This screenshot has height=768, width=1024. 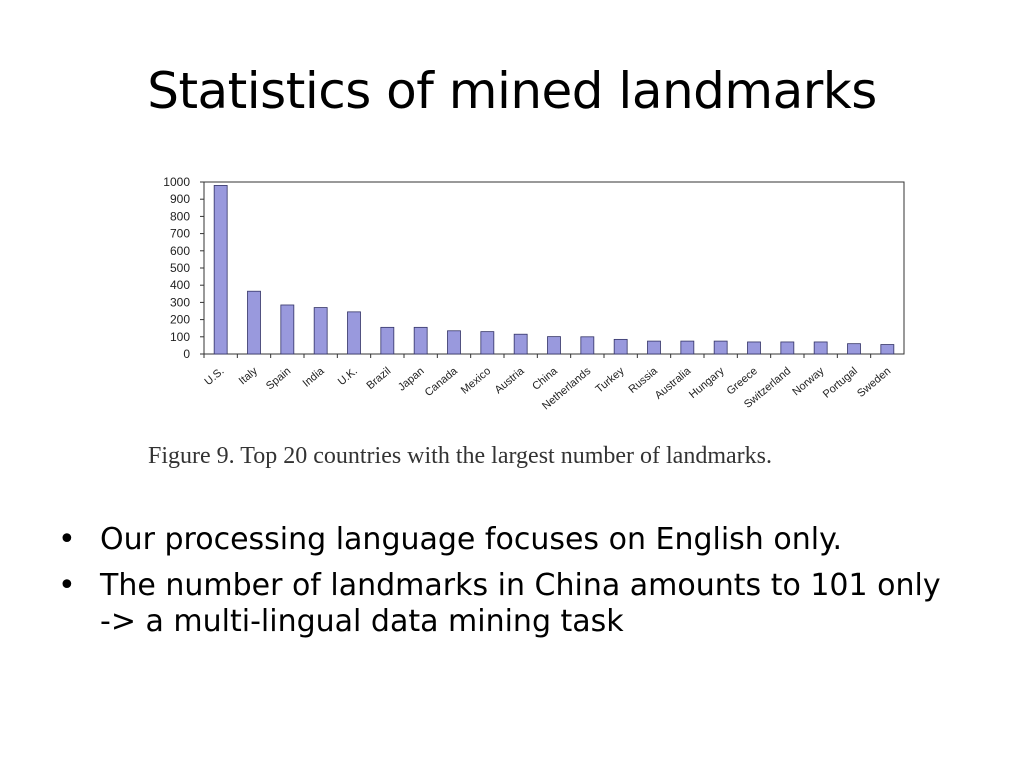 What do you see at coordinates (180, 268) in the screenshot?
I see `y-tick-label: 500` at bounding box center [180, 268].